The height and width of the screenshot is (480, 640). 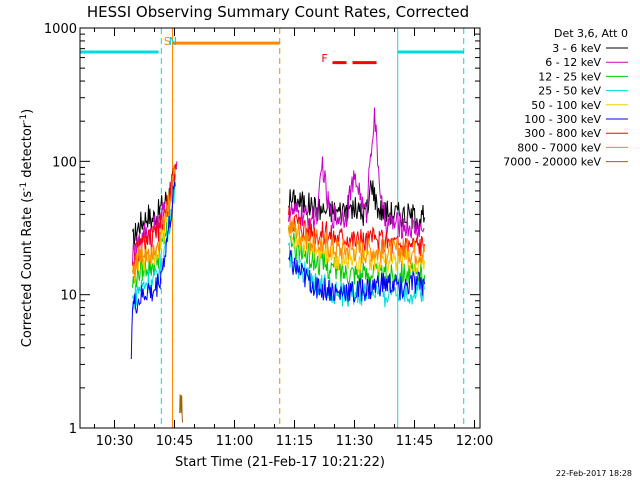 What do you see at coordinates (27, 228) in the screenshot?
I see `y-axis-label: Corrected Count Rate (s-1 detector-1)` at bounding box center [27, 228].